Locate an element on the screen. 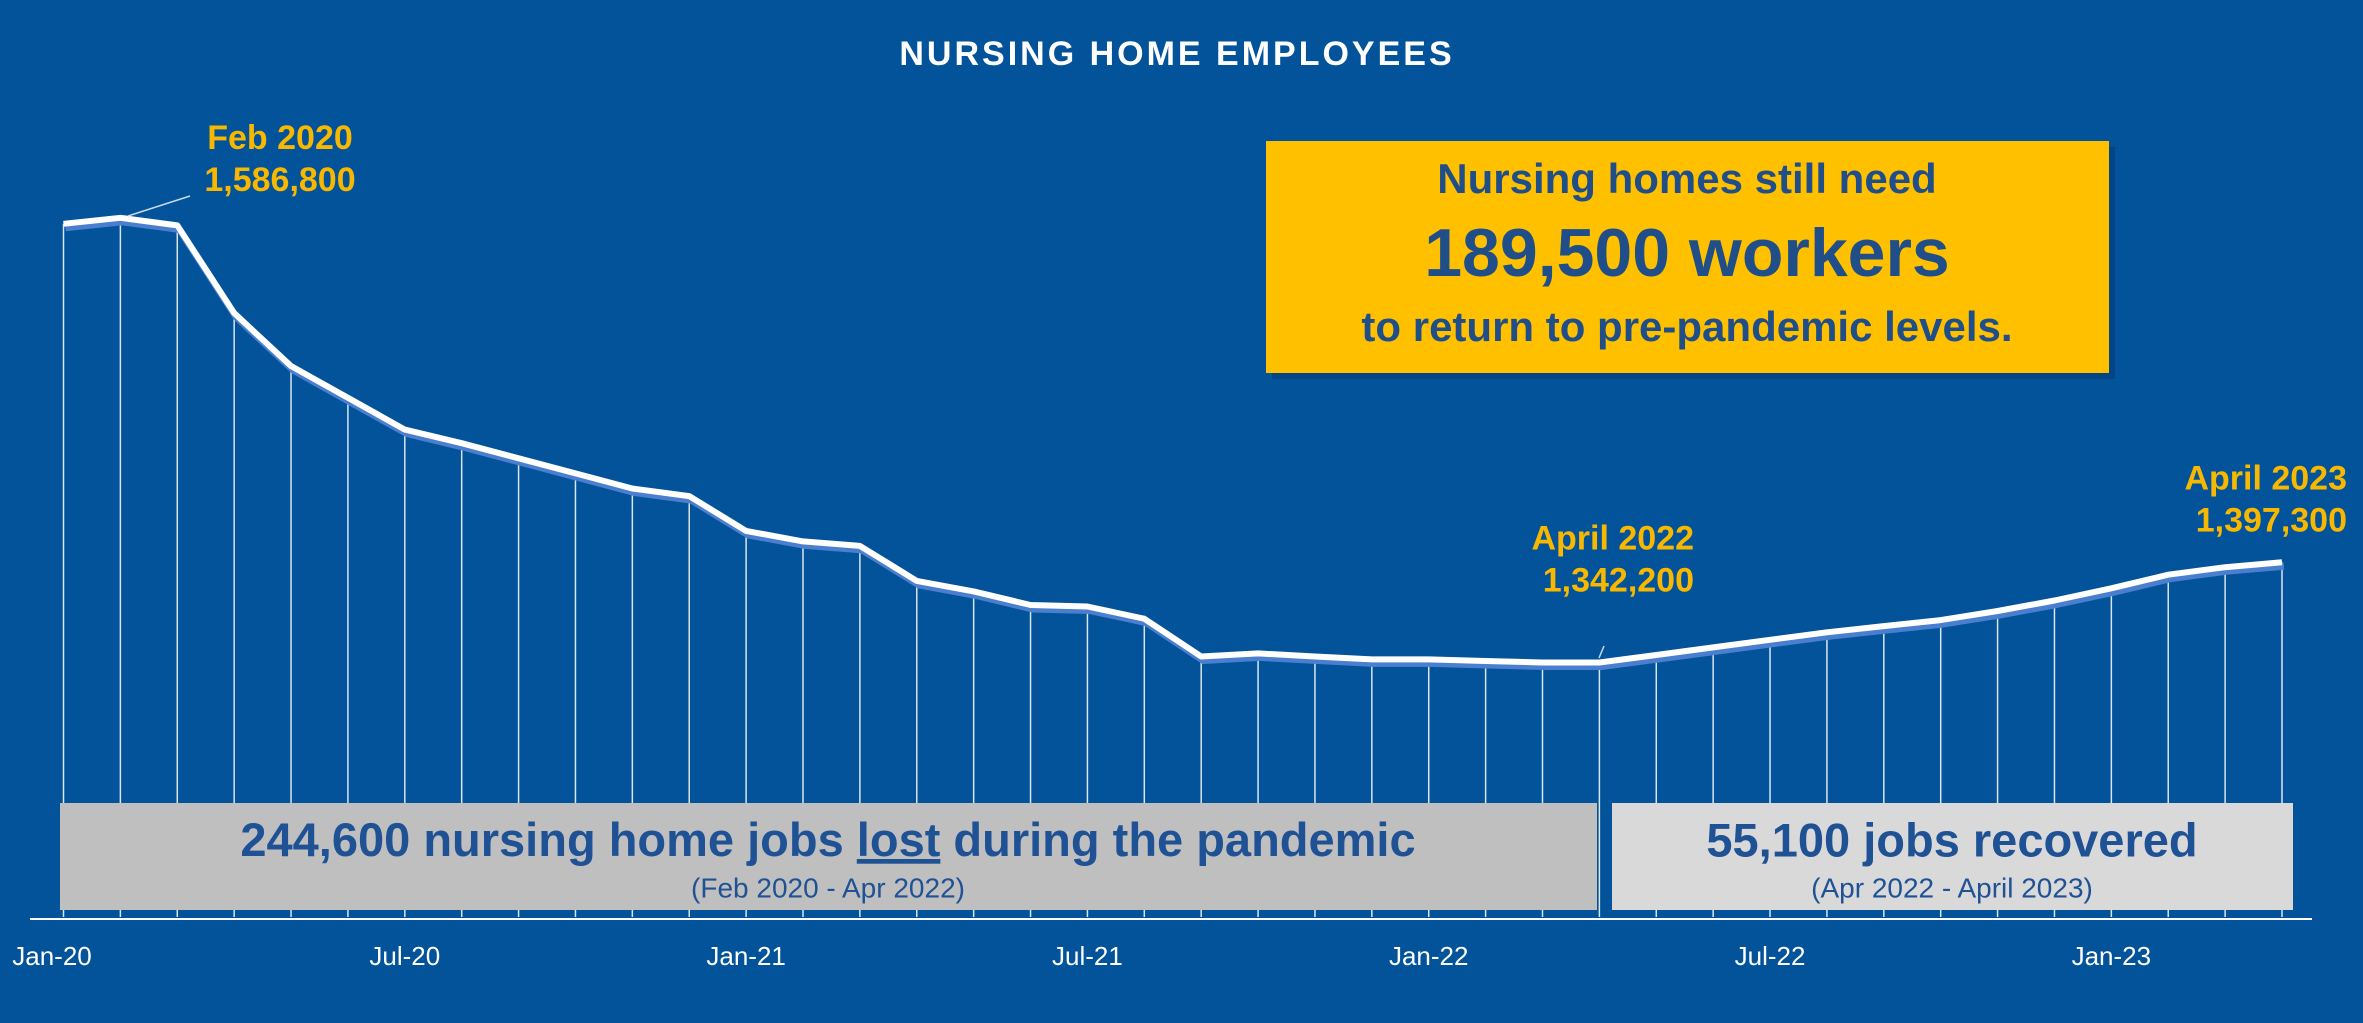 The height and width of the screenshot is (1023, 2363). x-tick-label: Jan-21 is located at coordinates (746, 956).